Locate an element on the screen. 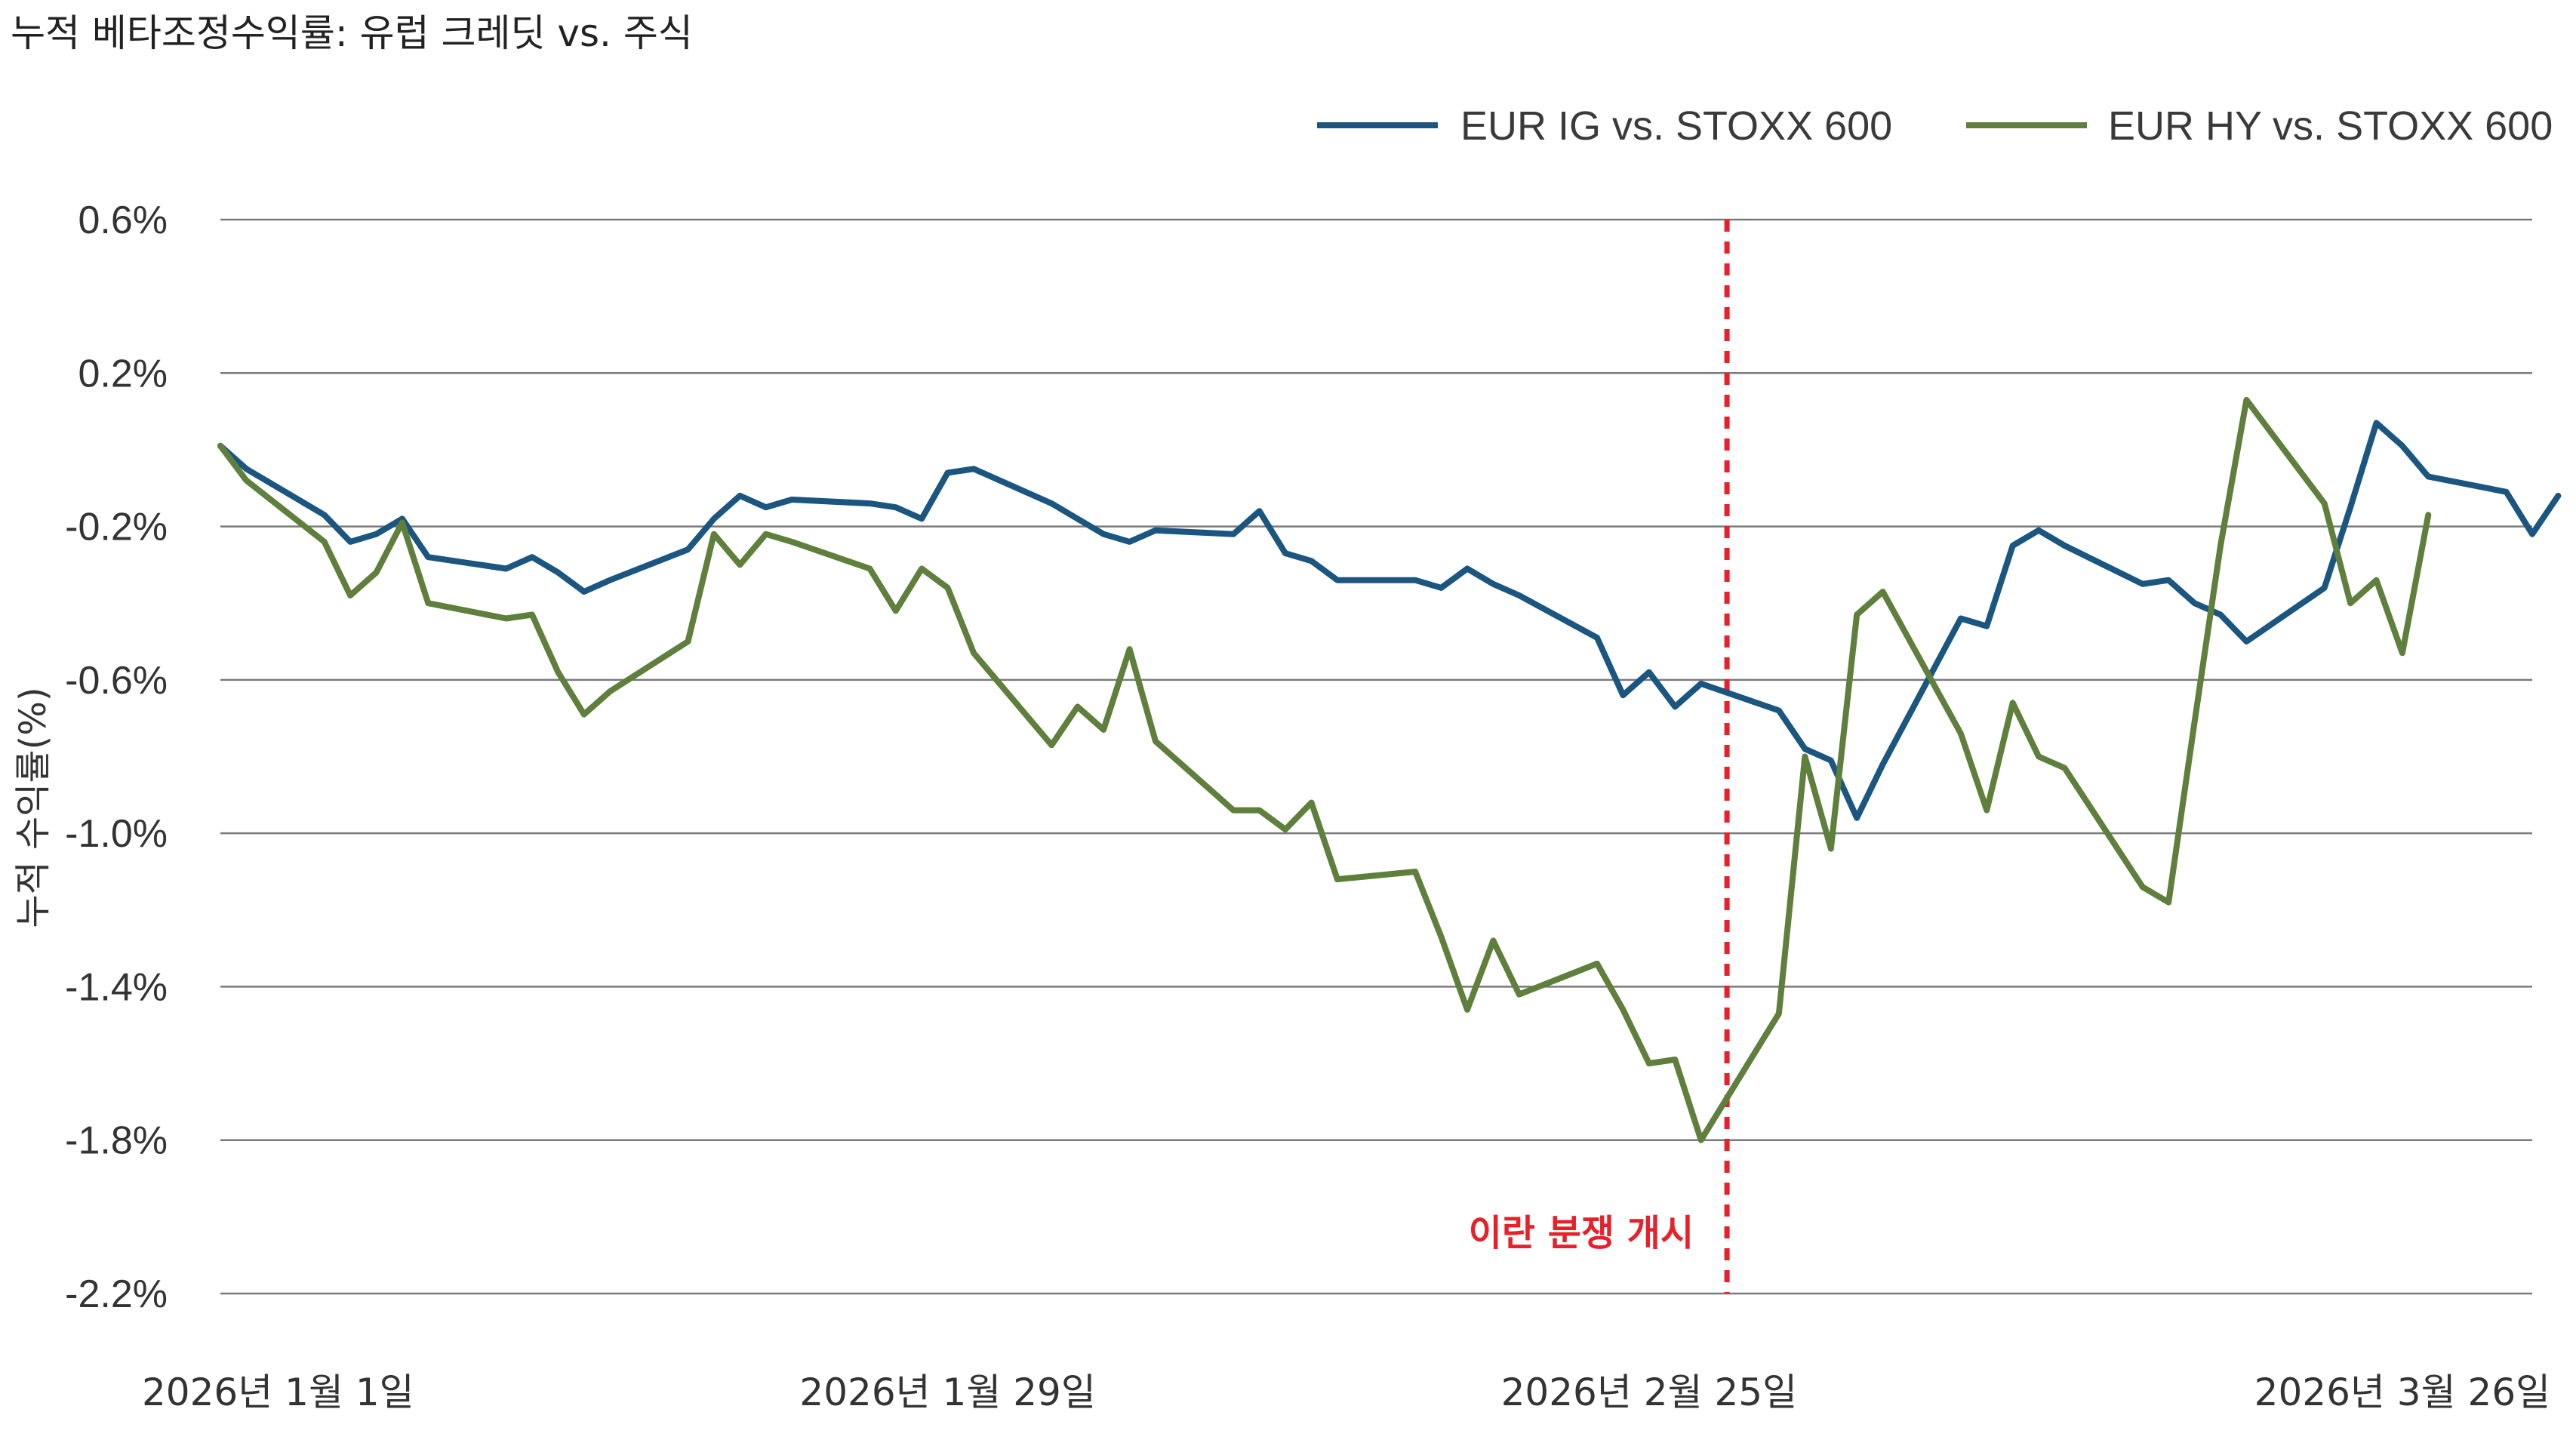 This screenshot has height=1449, width=2576. x-tick-label: 2026년 1월 29일 is located at coordinates (947, 1392).